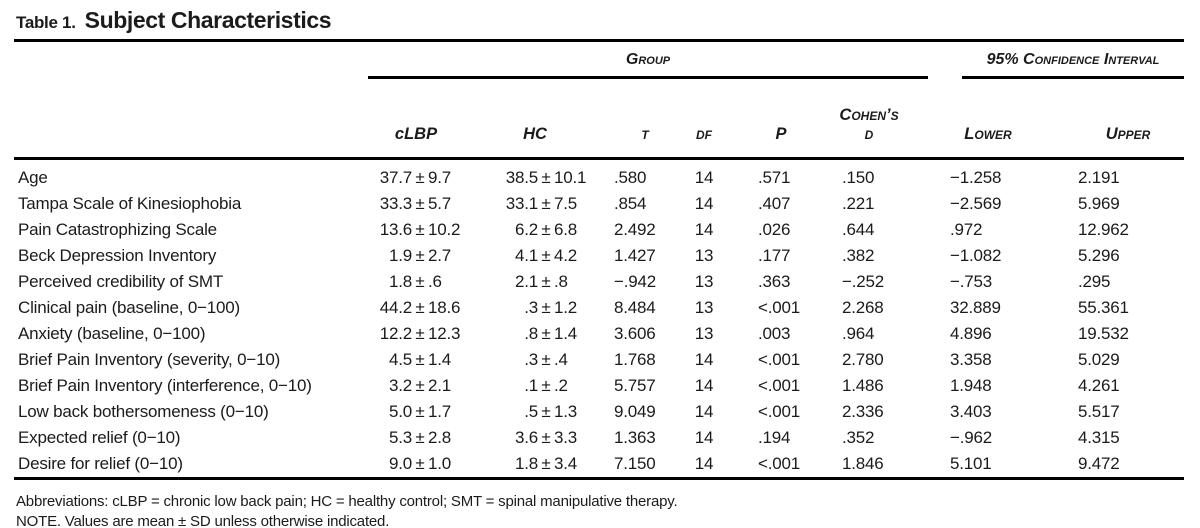 The width and height of the screenshot is (1200, 528). I want to click on clbp-cell: 5.0 ± 1.7, so click(416, 412).